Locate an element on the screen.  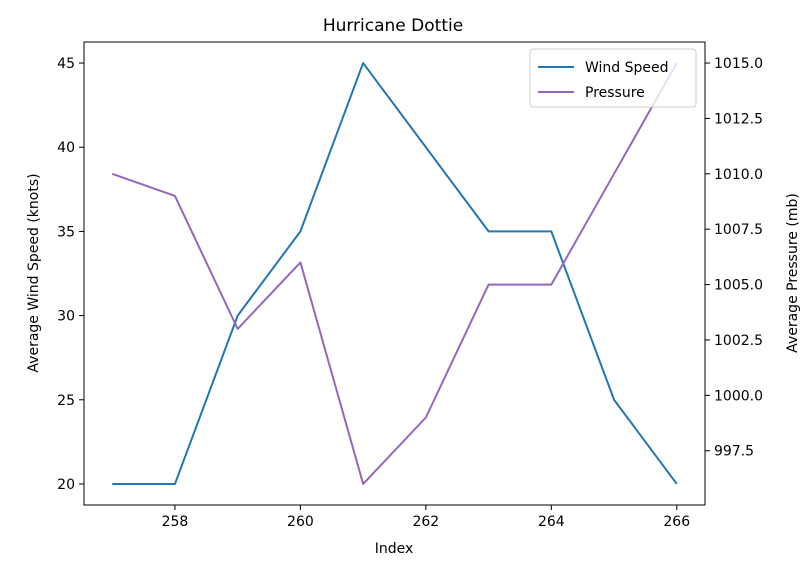
y-right-tick-label: 1005.0 is located at coordinates (738, 286).